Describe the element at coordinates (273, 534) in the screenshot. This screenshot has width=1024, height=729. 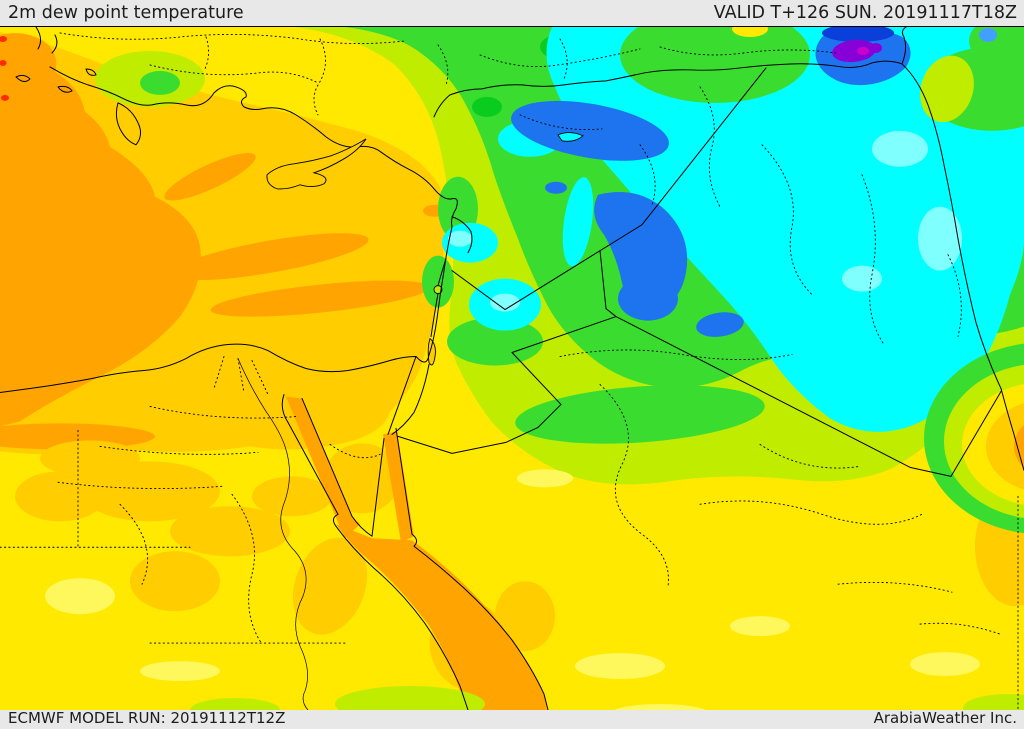
I see `nile-river` at that location.